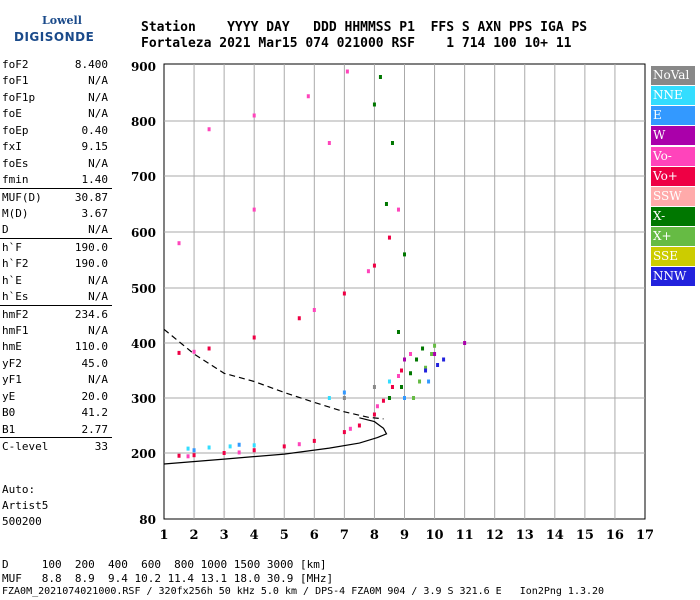  I want to click on x-tick-label: 2, so click(194, 535).